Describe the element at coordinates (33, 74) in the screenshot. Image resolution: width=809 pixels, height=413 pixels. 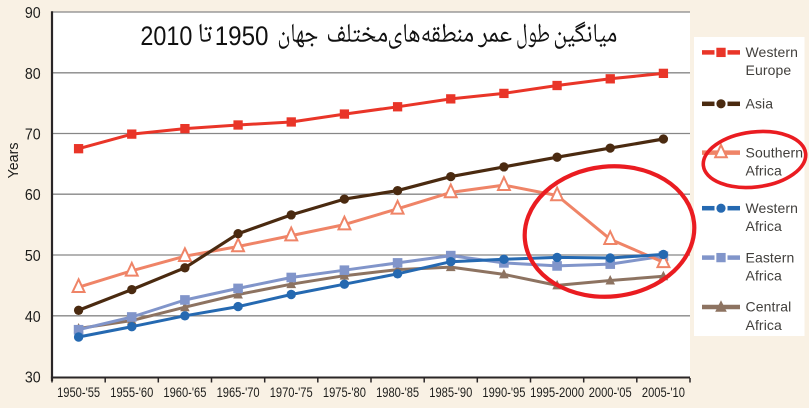
I see `svg-text: 80` at that location.